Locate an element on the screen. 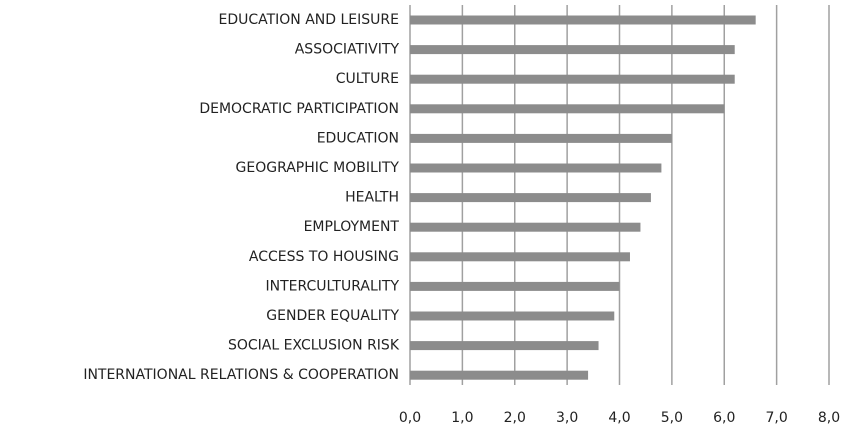 Image resolution: width=849 pixels, height=435 pixels. y-tick-label: ASSOCIATIVITY is located at coordinates (347, 50).